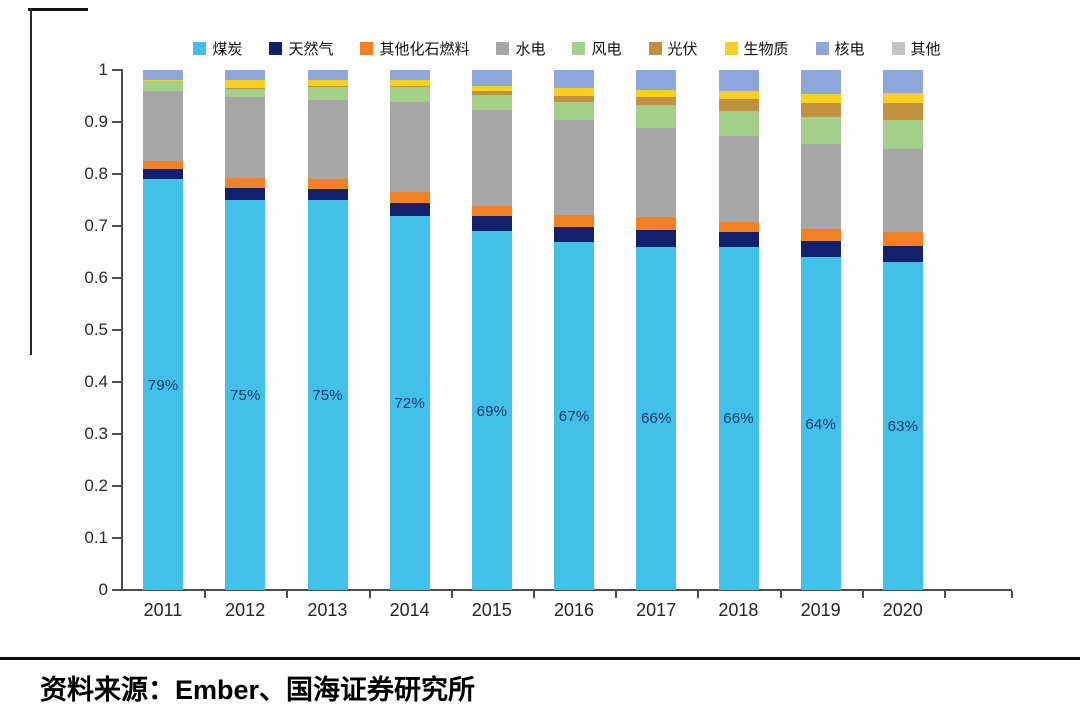  I want to click on coal-share-label: 75%, so click(327, 395).